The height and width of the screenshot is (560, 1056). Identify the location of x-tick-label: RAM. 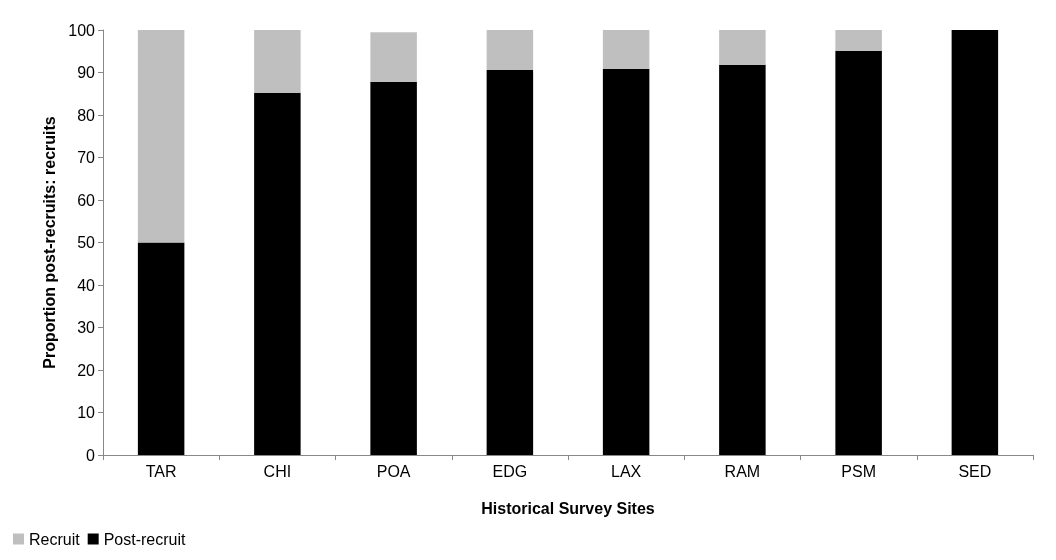
(742, 471).